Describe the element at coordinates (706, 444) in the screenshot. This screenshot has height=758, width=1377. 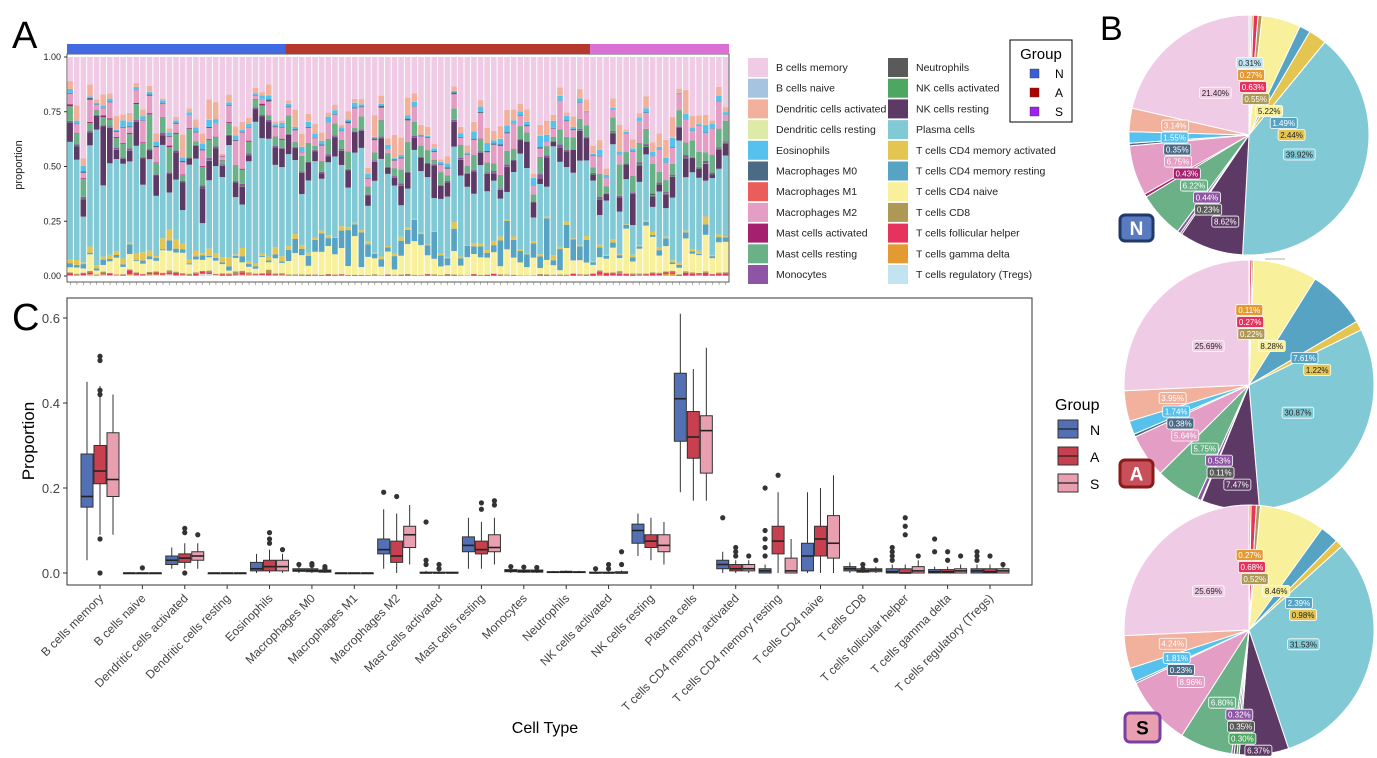
I see `box-S` at that location.